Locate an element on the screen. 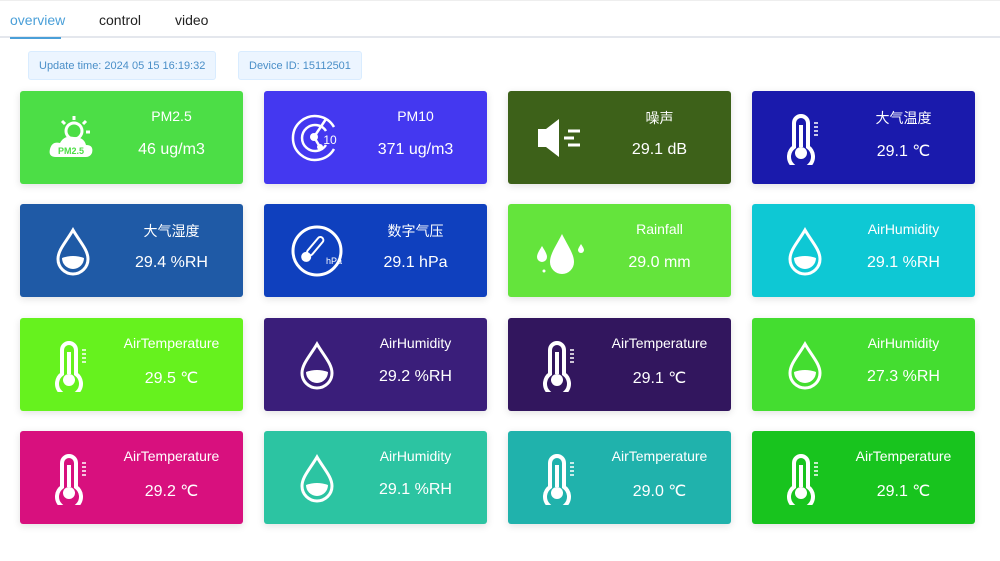 The width and height of the screenshot is (1000, 561). sensor-card: 大气湿度 29.4 %RH is located at coordinates (131, 250).